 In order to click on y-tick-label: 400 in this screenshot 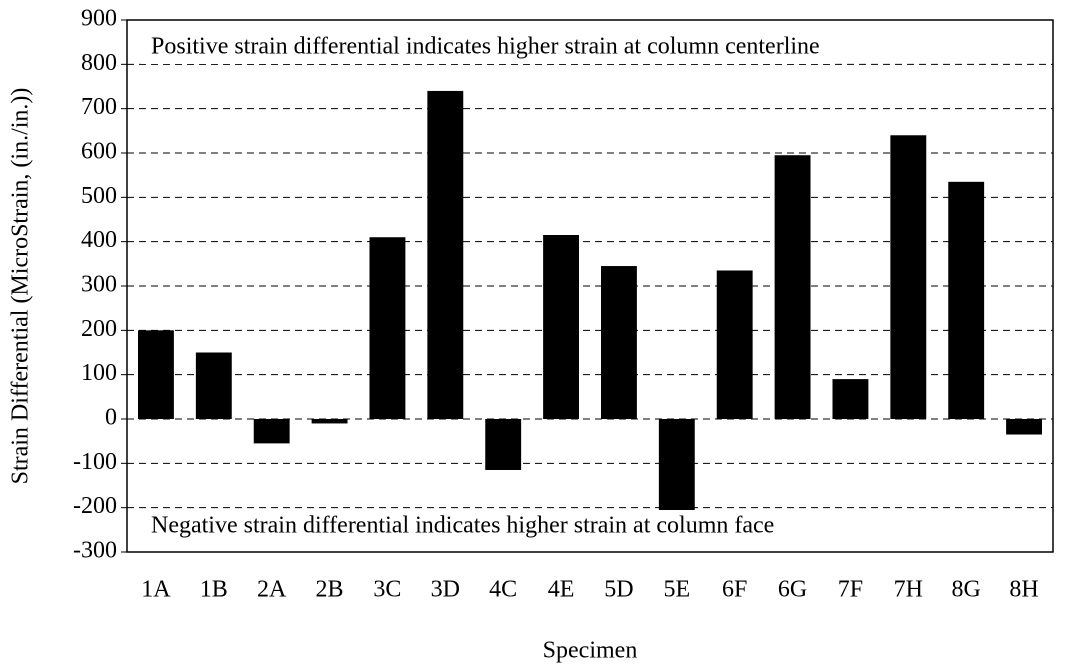, I will do `click(99, 240)`.